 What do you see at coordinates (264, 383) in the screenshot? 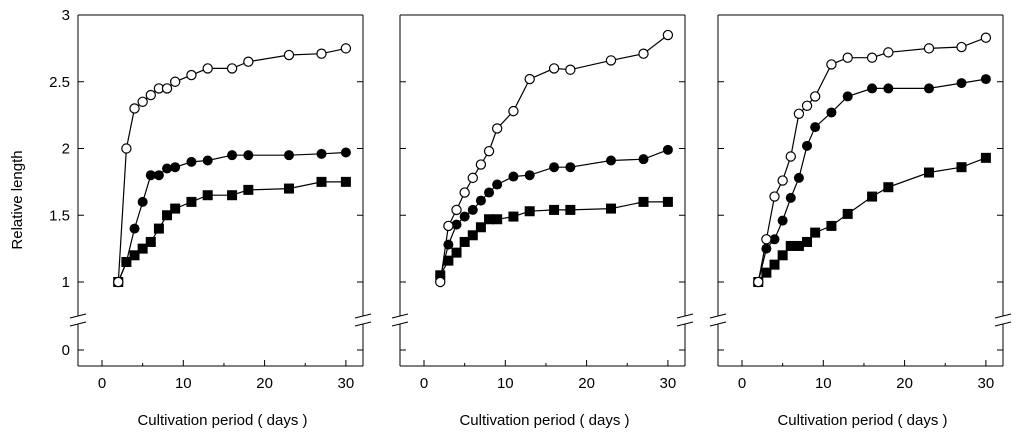
I see `x-tick-label: 20` at bounding box center [264, 383].